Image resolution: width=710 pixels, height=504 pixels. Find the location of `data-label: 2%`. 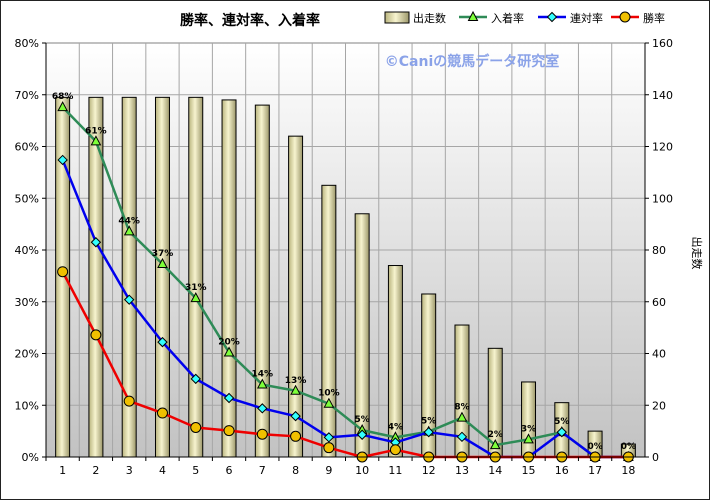

data-label: 2% is located at coordinates (495, 435).